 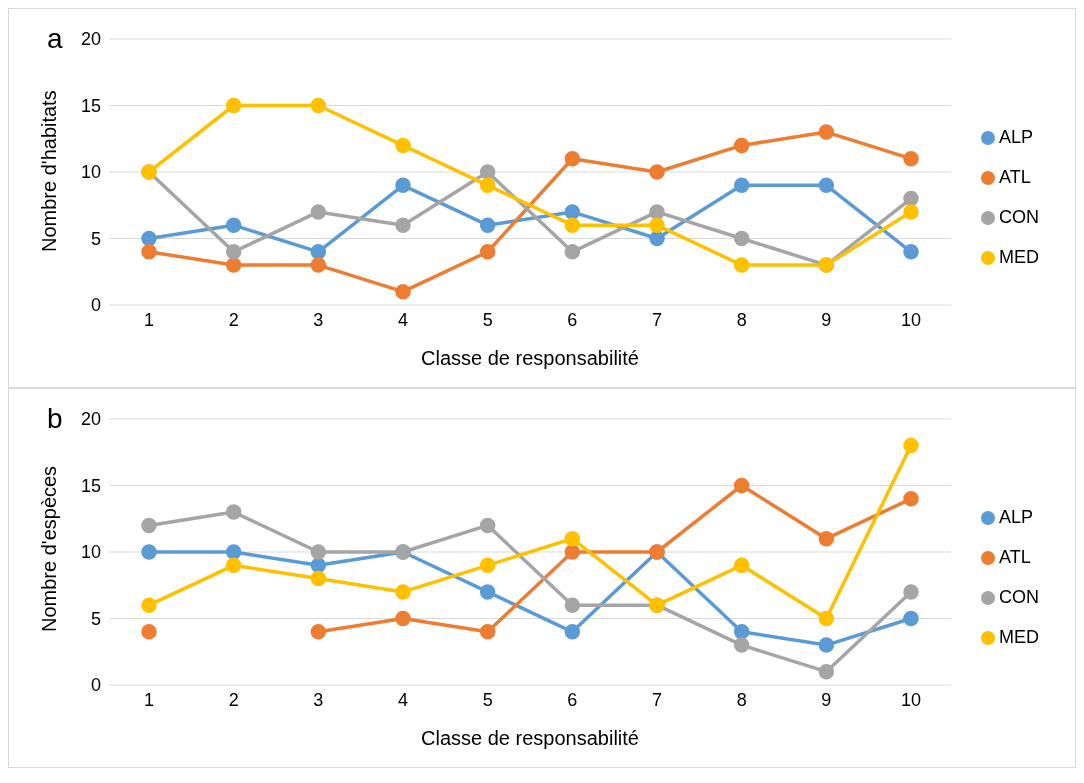 I want to click on text: a, so click(x=55, y=39).